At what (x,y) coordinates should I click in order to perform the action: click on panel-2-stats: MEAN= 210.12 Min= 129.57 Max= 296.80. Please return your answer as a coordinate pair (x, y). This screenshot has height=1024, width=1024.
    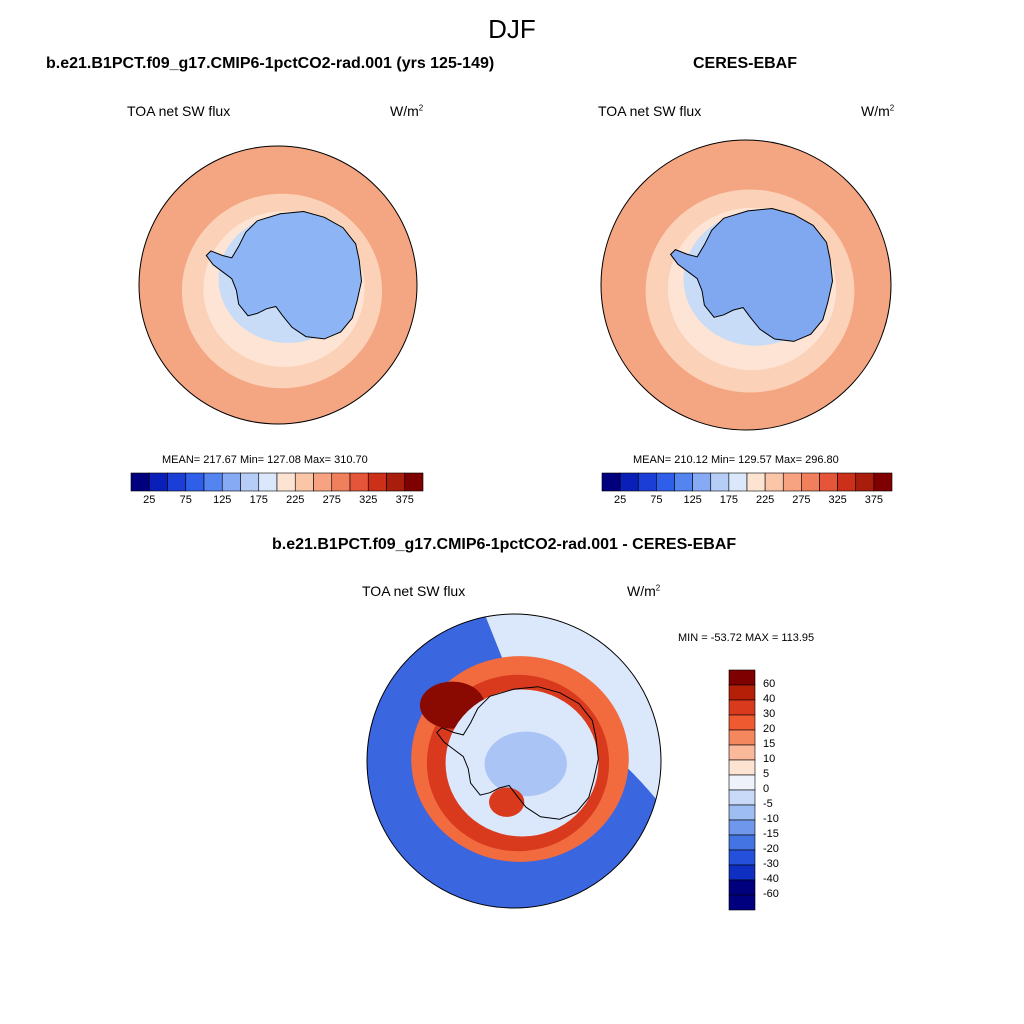
    Looking at the image, I should click on (736, 460).